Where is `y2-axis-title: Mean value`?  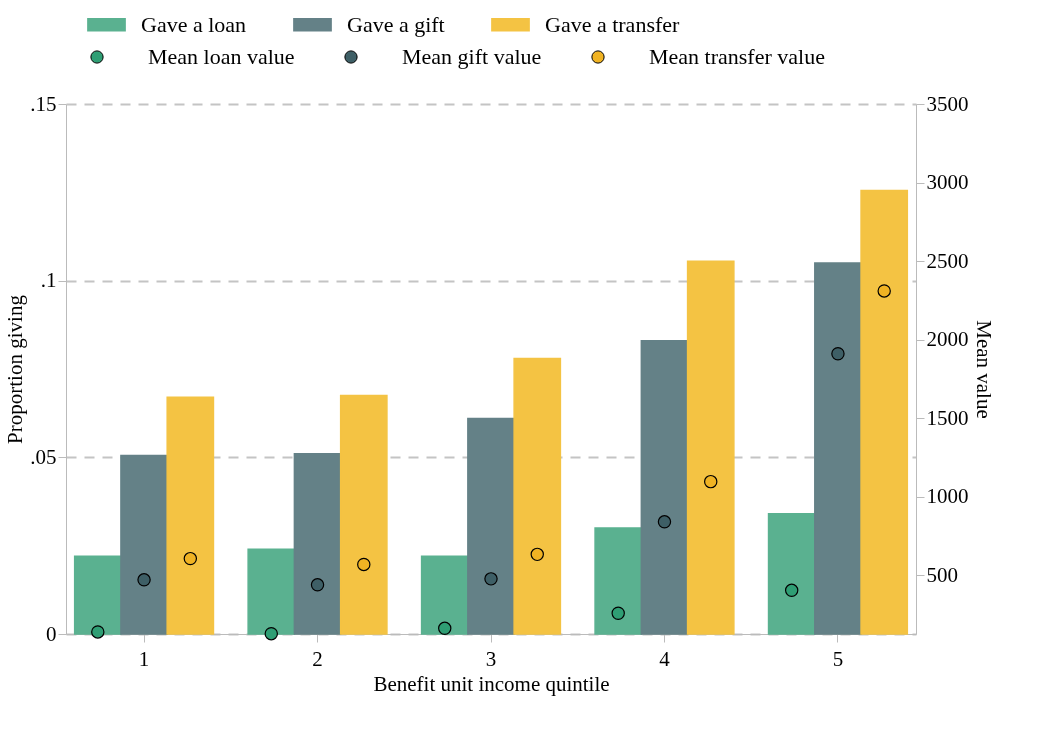 y2-axis-title: Mean value is located at coordinates (983, 369).